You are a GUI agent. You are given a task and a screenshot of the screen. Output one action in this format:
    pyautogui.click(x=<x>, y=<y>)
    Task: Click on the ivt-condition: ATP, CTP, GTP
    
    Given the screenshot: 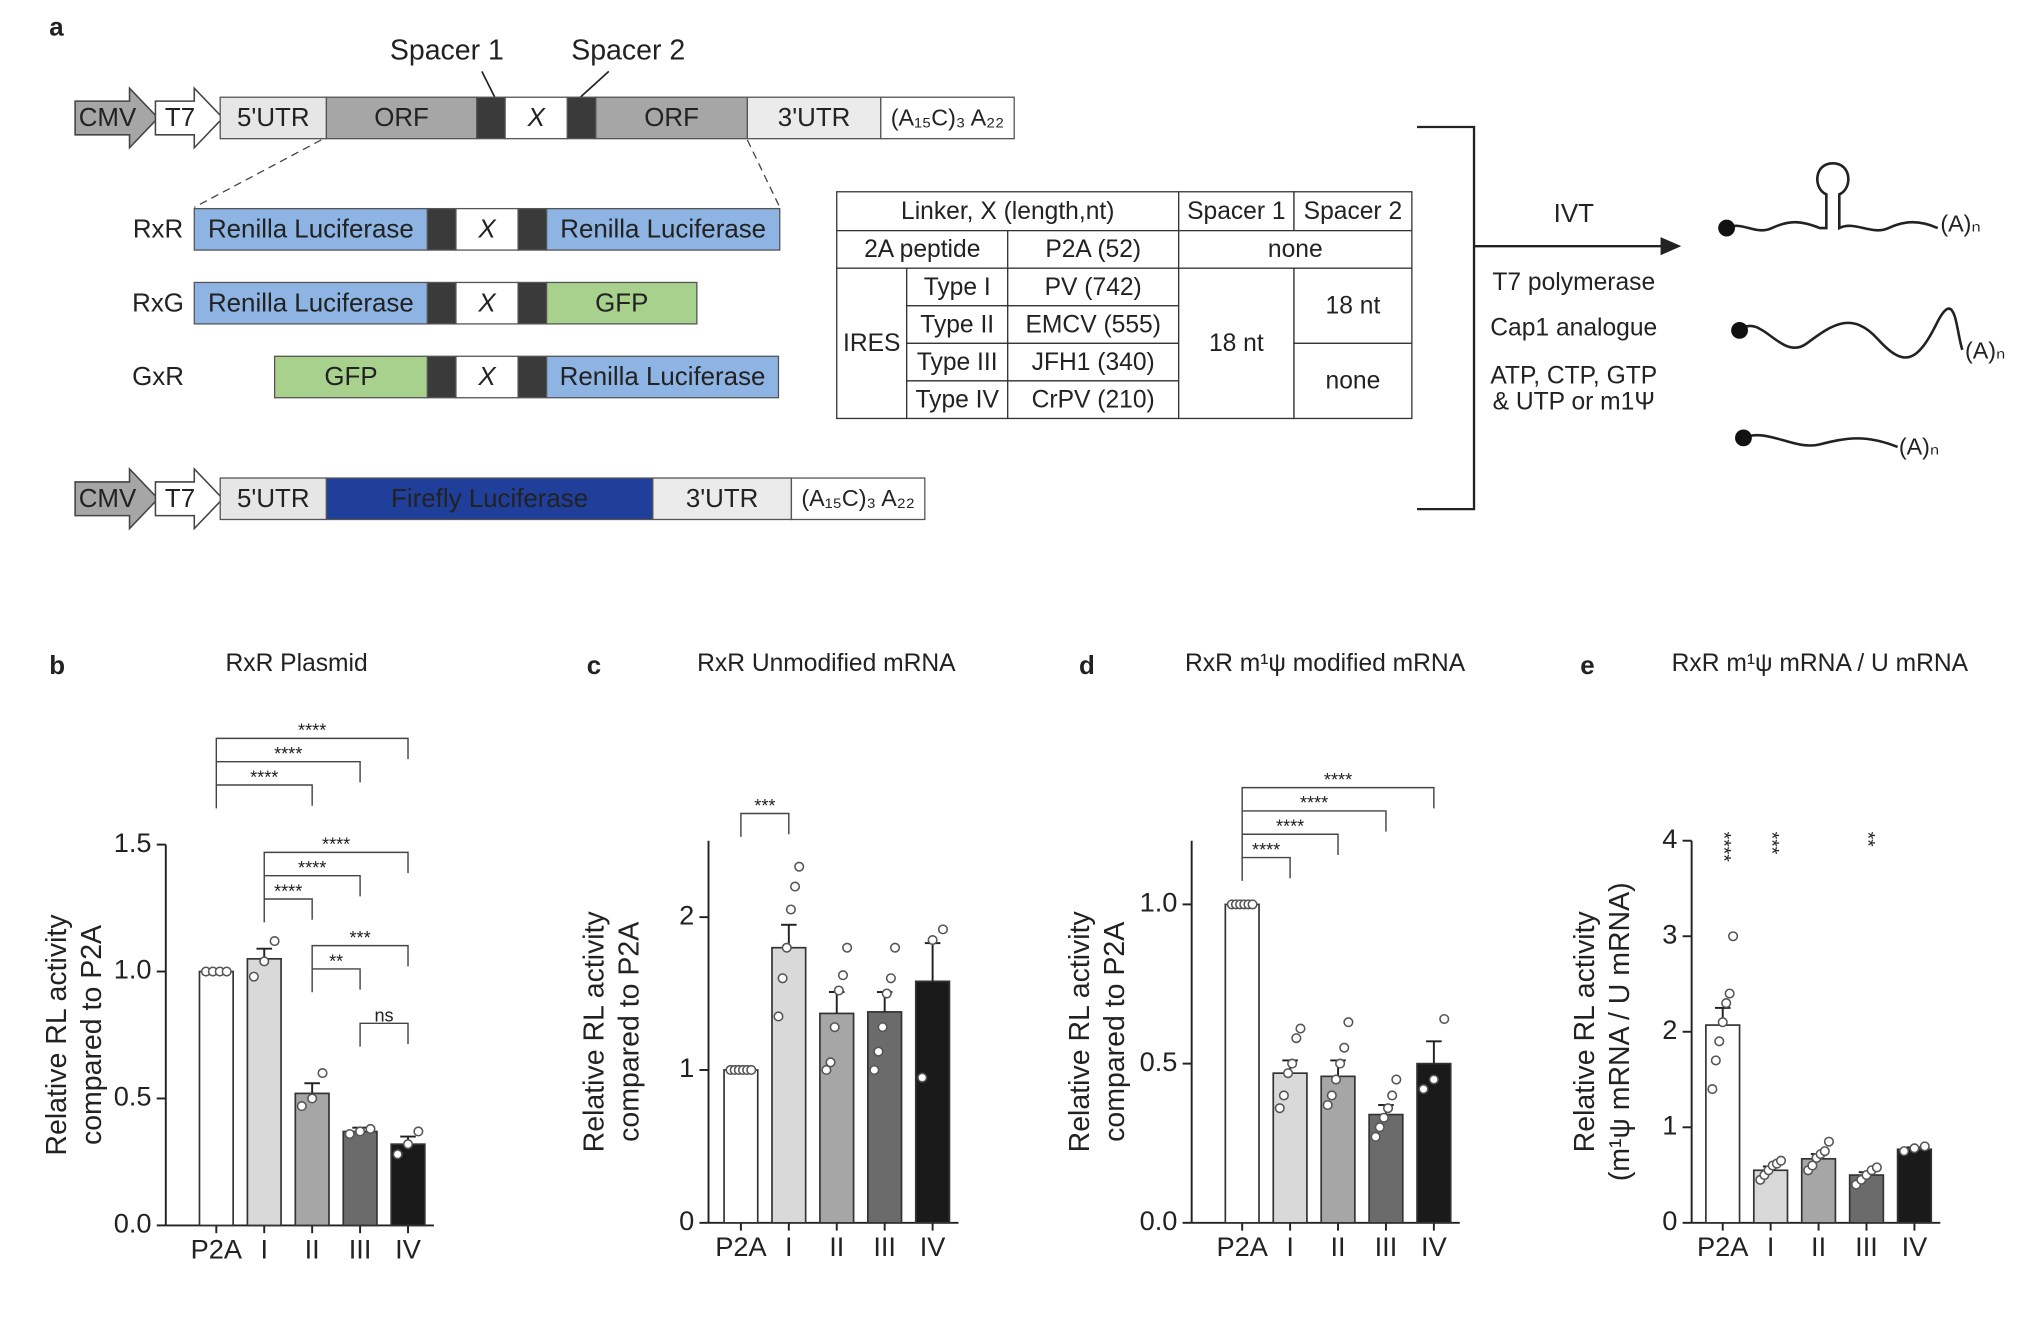 What is the action you would take?
    pyautogui.click(x=1573, y=376)
    